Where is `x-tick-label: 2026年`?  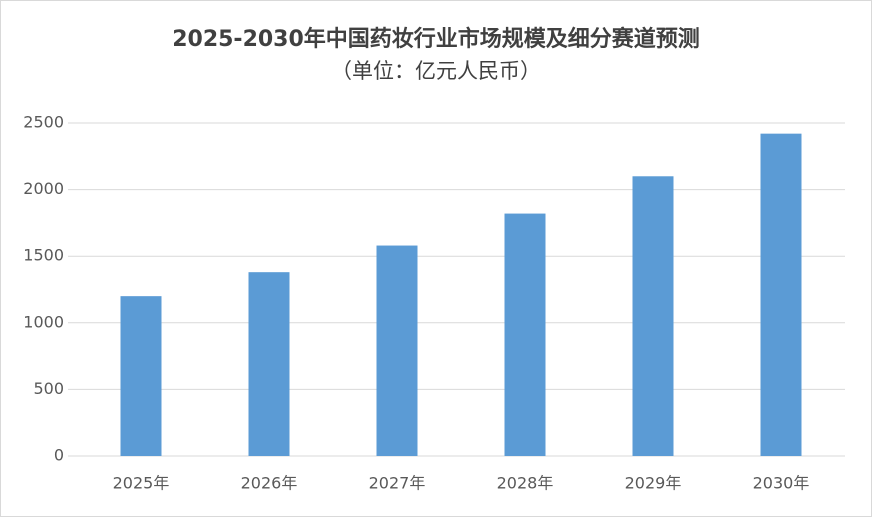 x-tick-label: 2026年 is located at coordinates (269, 483).